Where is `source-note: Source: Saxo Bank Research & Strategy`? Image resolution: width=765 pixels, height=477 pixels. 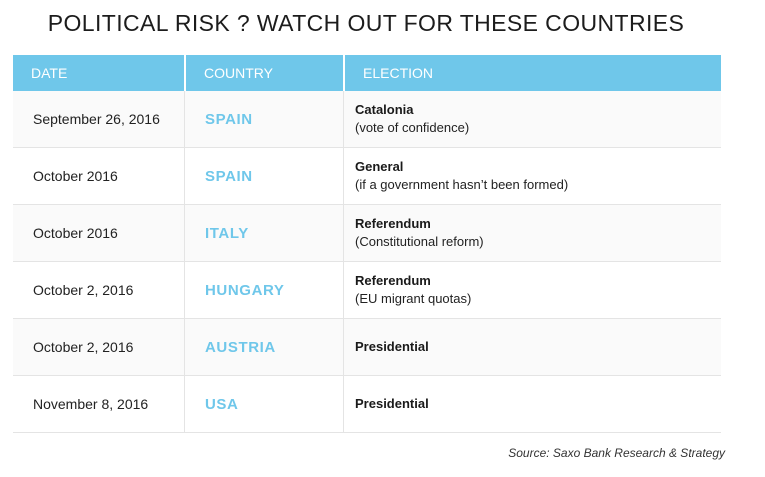
source-note: Source: Saxo Bank Research & Strategy is located at coordinates (616, 453).